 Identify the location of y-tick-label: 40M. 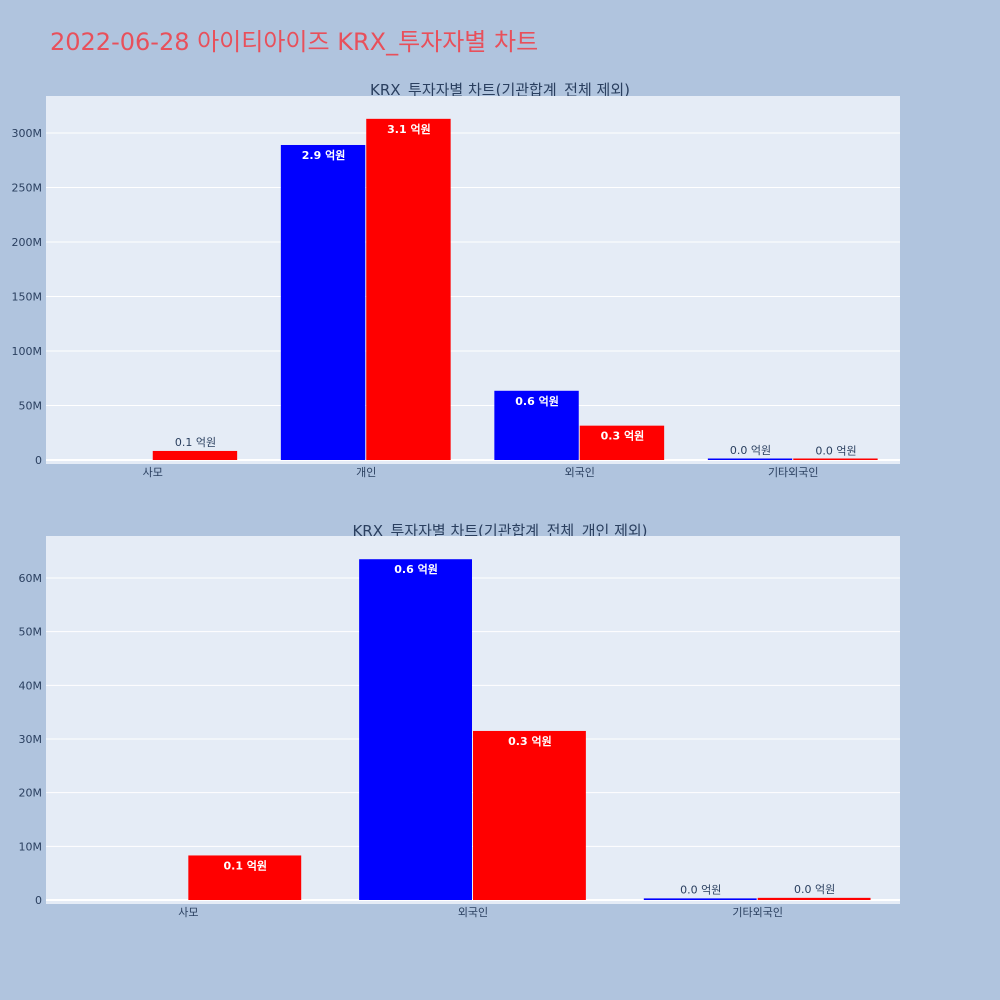
(31, 685).